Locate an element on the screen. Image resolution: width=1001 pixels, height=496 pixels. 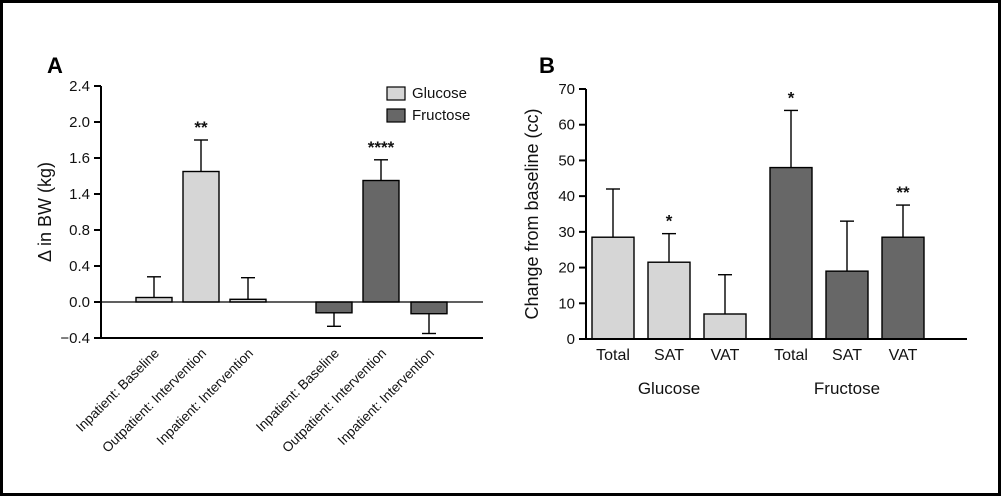
legend-label-glucose: Glucose is located at coordinates (439, 93).